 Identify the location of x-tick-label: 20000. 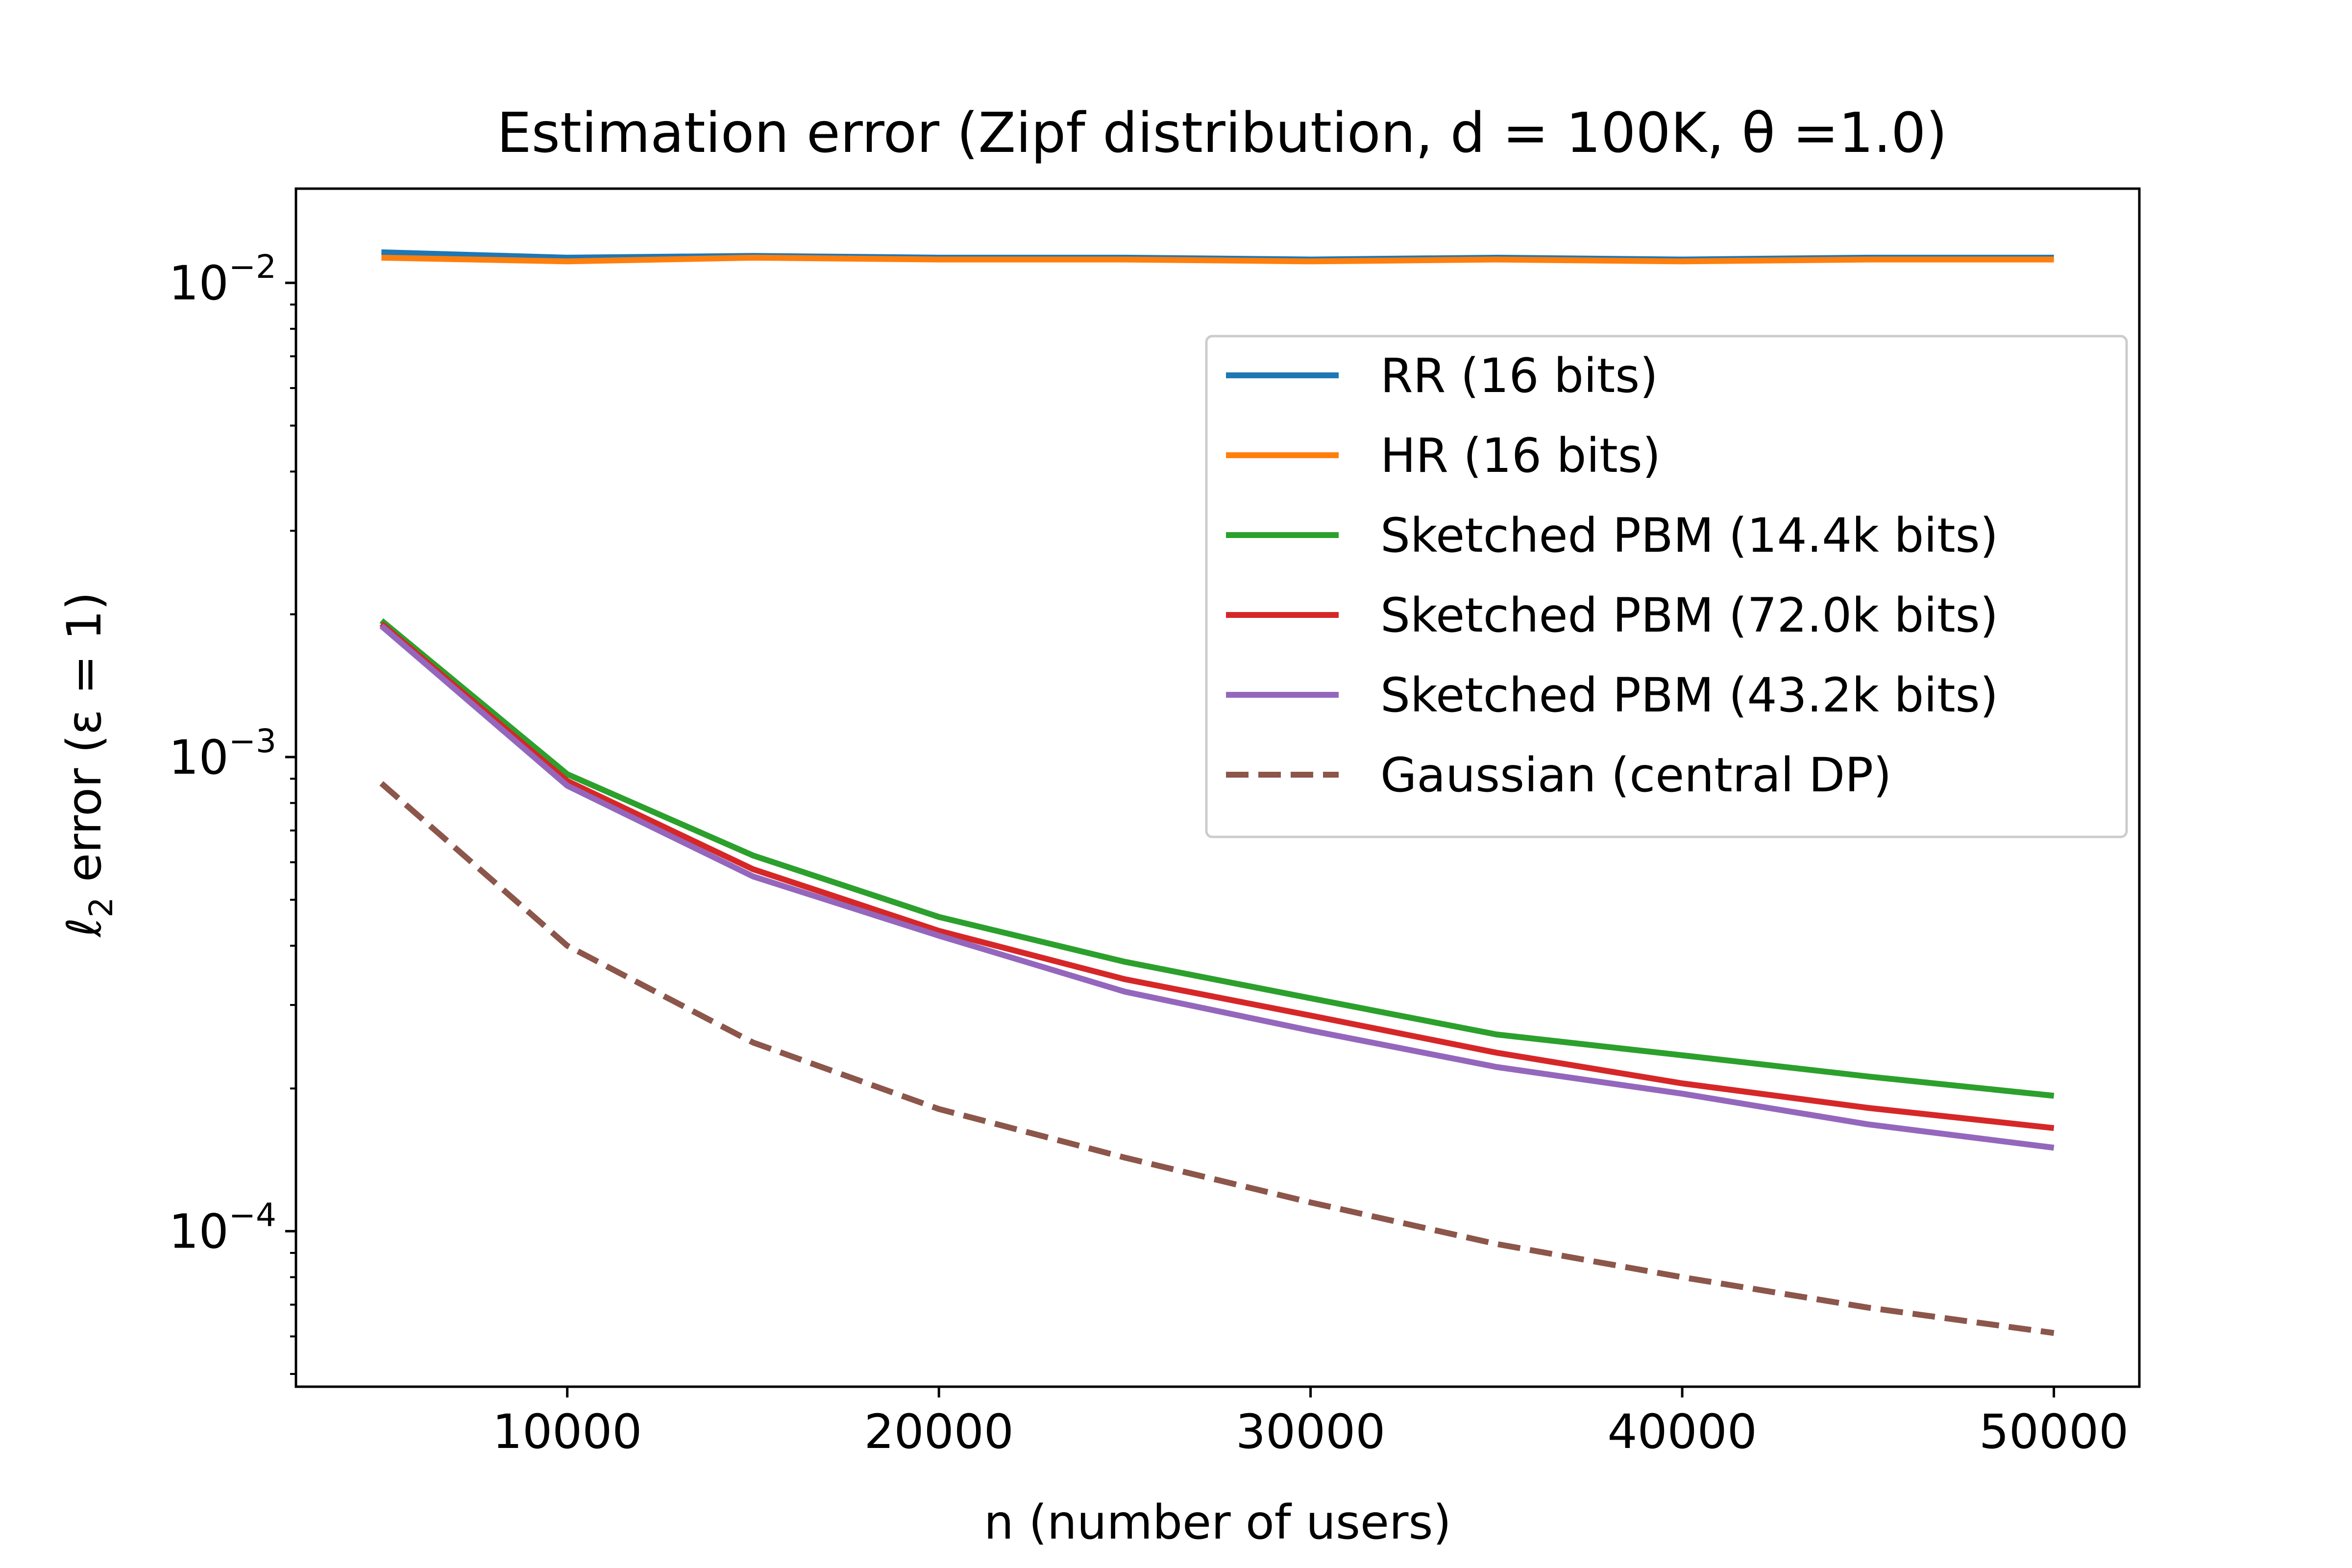
(938, 1431).